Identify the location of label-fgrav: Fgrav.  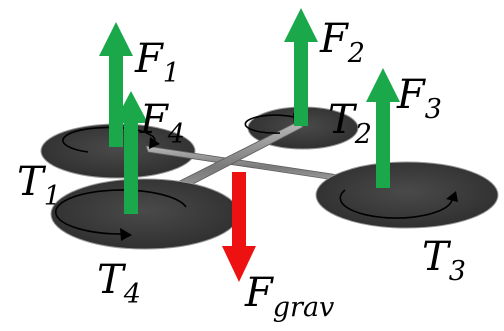
(289, 296).